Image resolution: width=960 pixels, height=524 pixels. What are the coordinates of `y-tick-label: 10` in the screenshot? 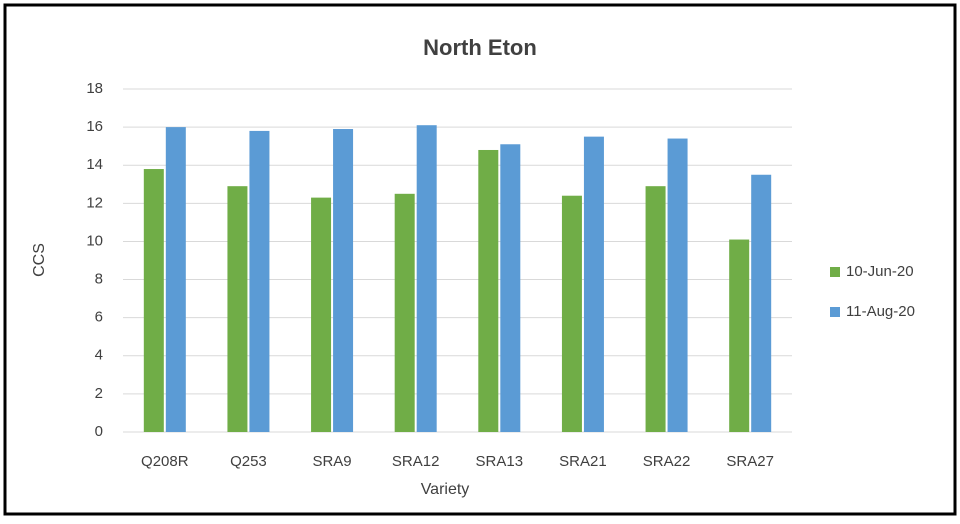 It's located at (94, 240).